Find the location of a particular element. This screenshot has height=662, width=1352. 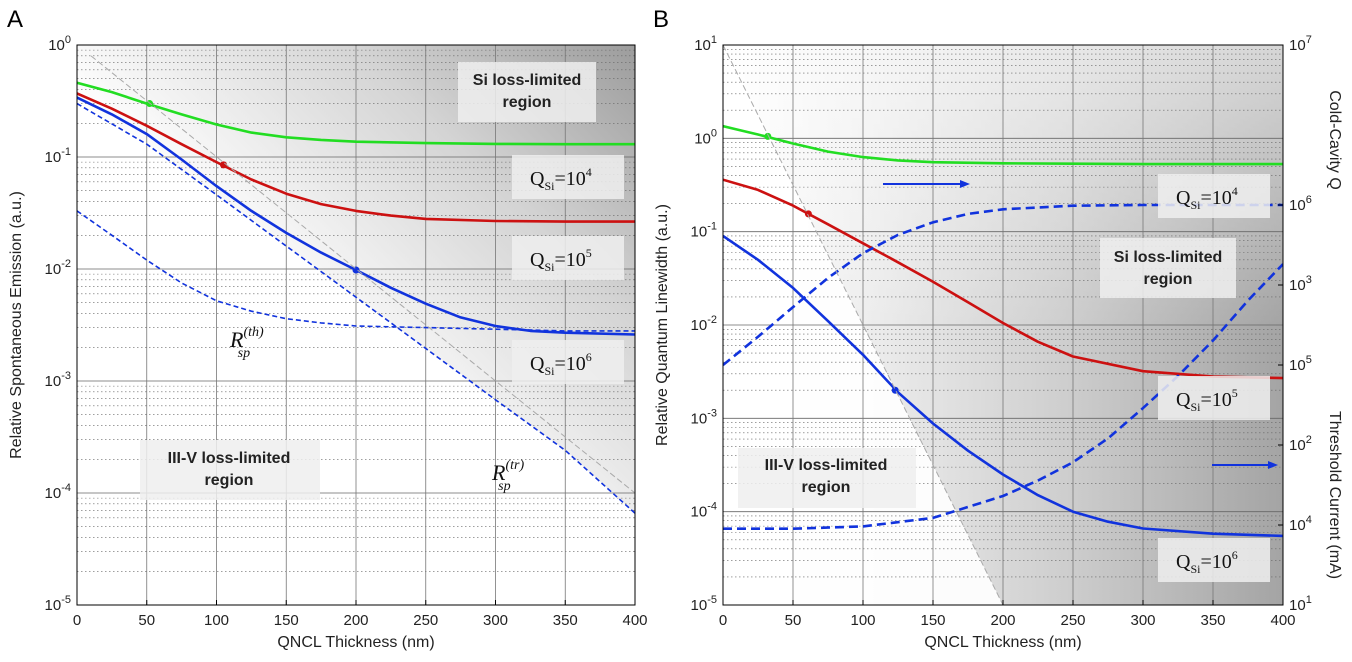

panel-b-cold-q-arrow-head is located at coordinates (965, 184).